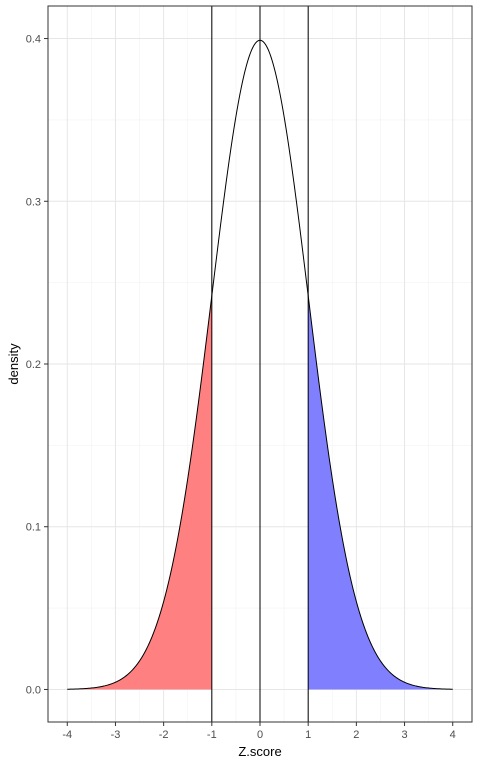 The image size is (480, 773). I want to click on x-tick-label: 2, so click(356, 735).